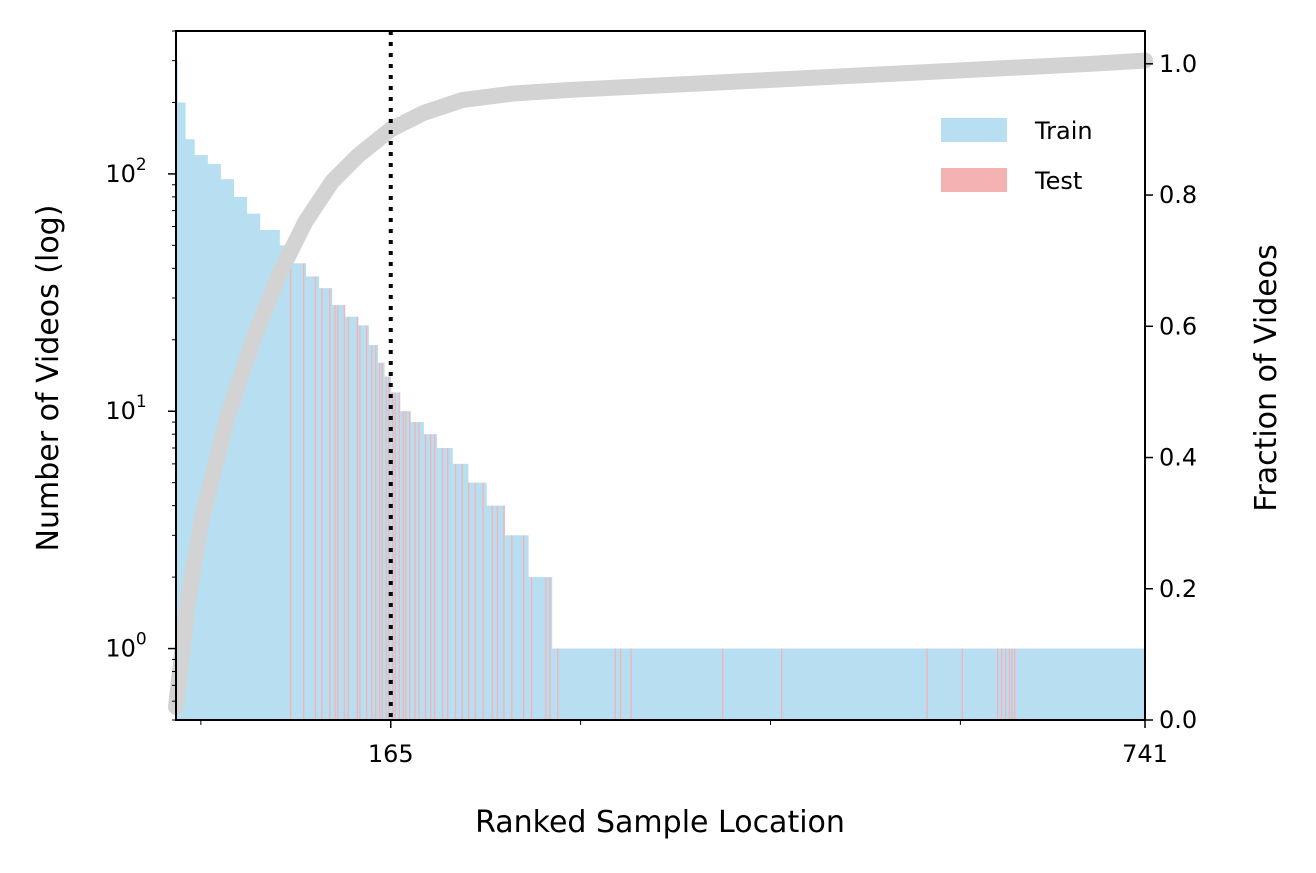 The height and width of the screenshot is (873, 1316). I want to click on y-tick-label: 10², so click(125, 171).